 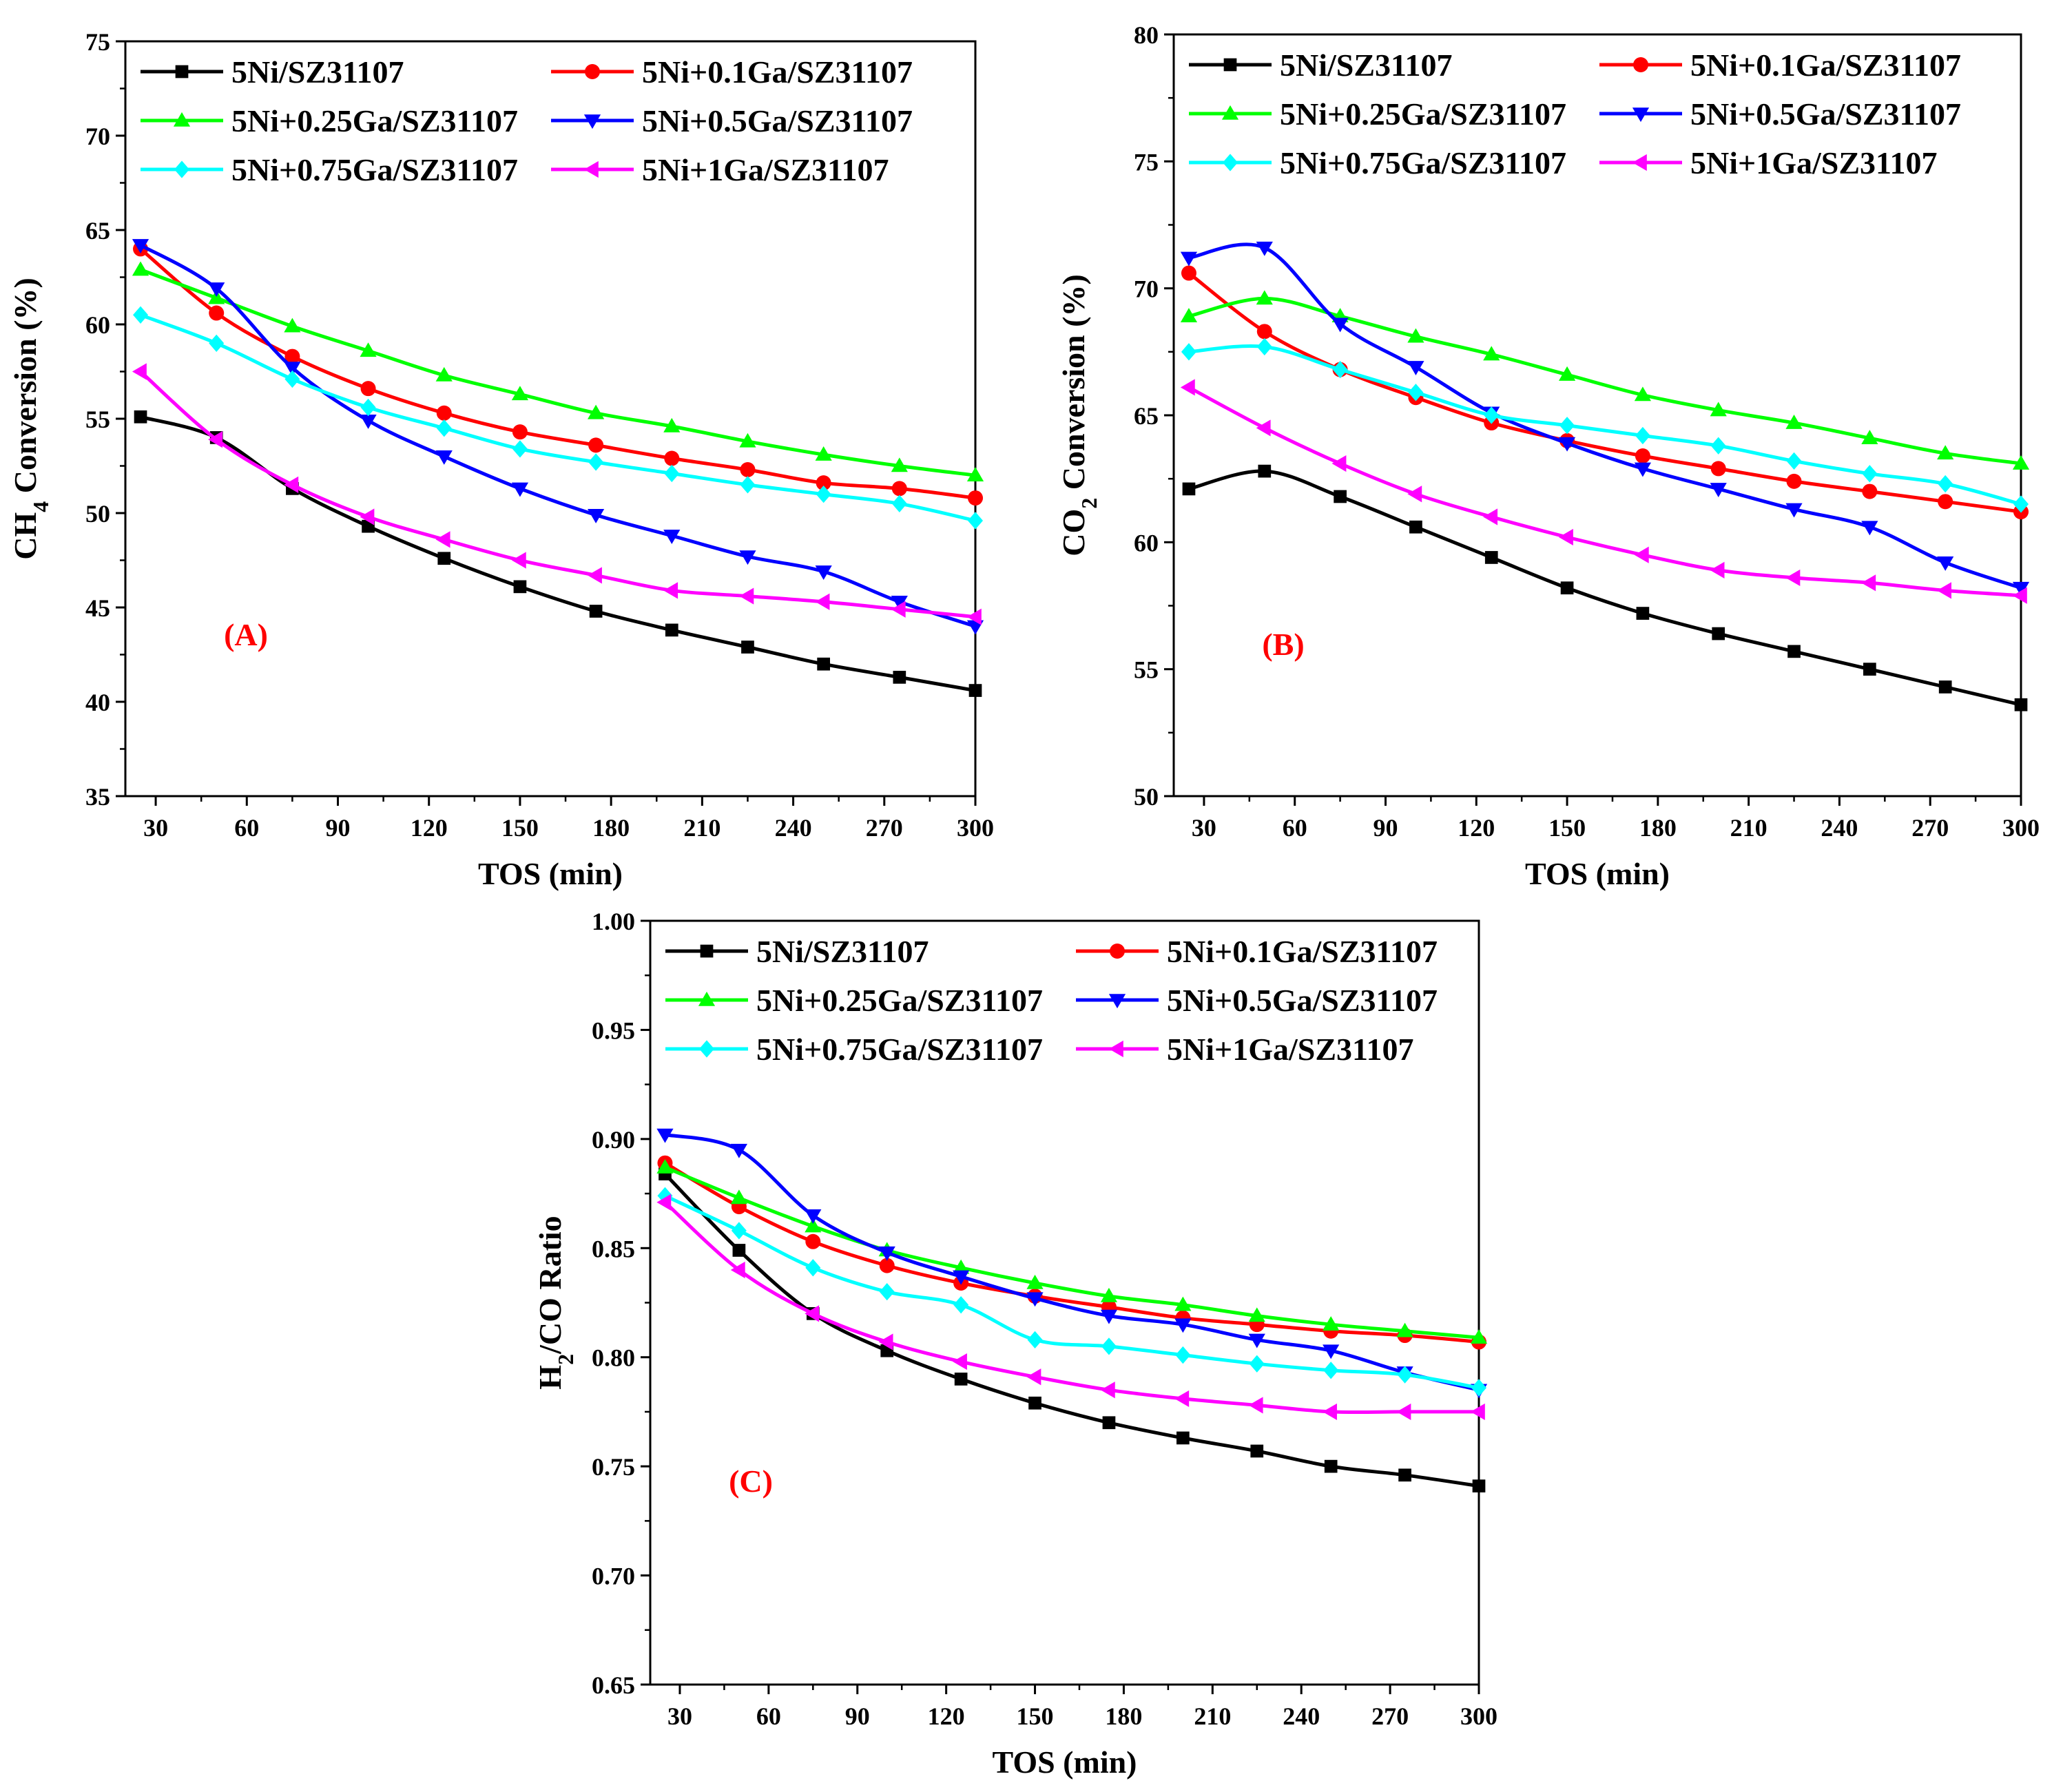 What do you see at coordinates (765, 169) in the screenshot?
I see `legend-label: 5Ni+1Ga/SZ31107` at bounding box center [765, 169].